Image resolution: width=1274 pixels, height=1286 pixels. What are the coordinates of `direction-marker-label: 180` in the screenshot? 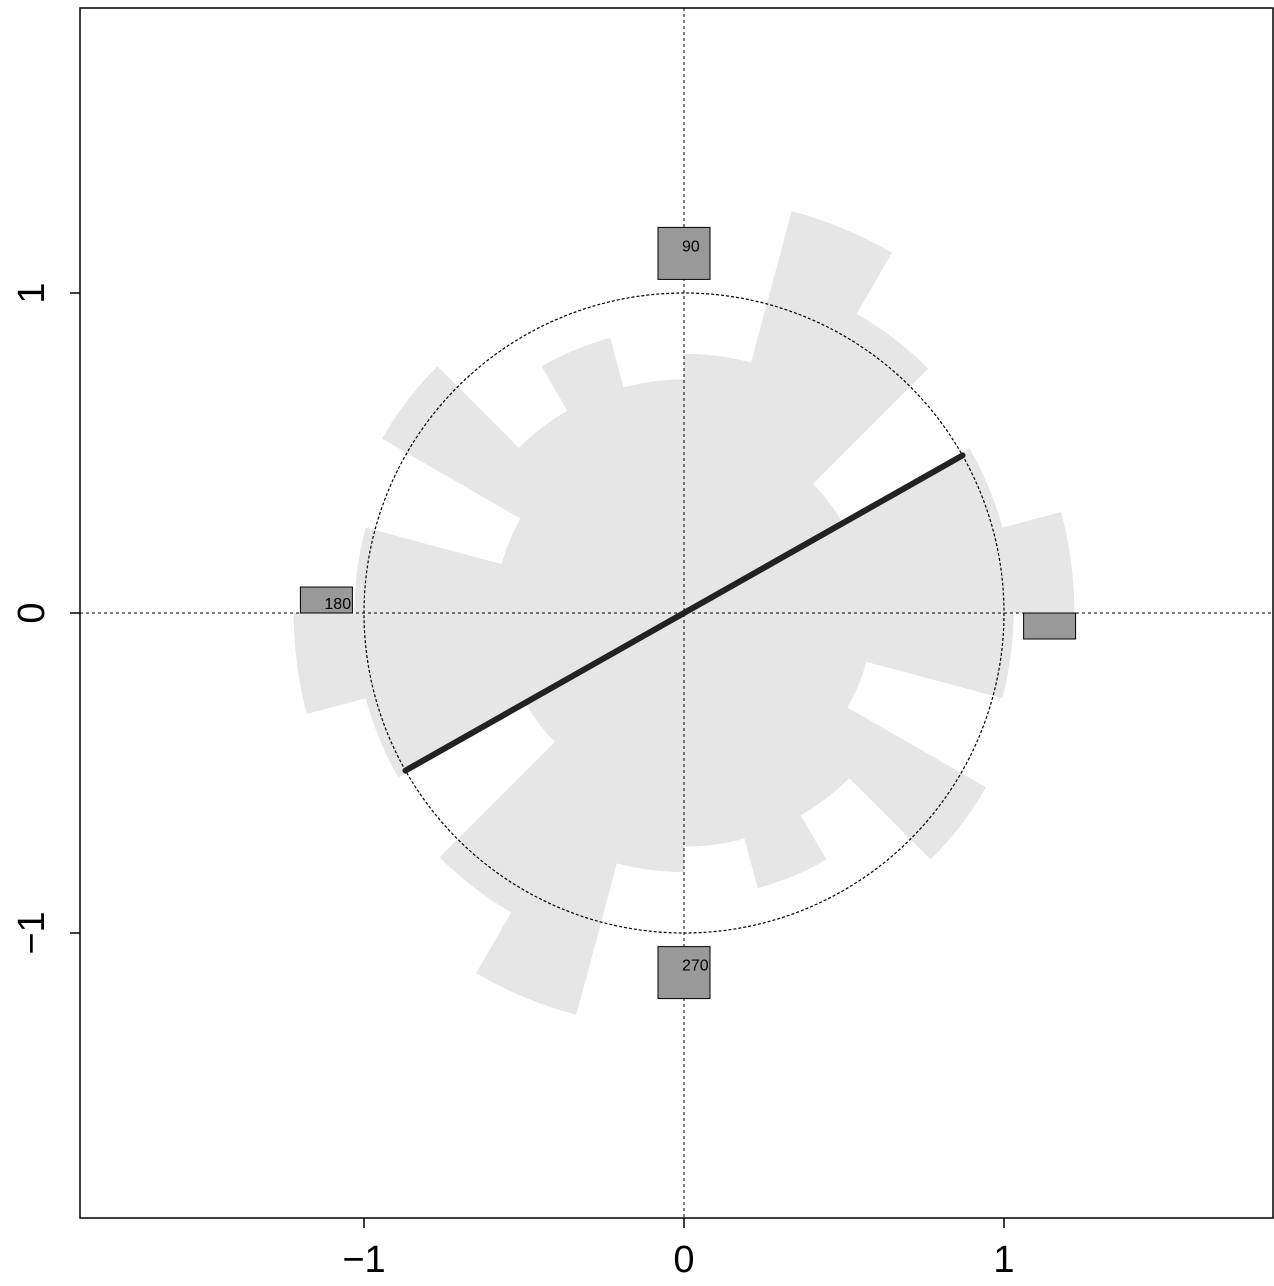 It's located at (337, 604).